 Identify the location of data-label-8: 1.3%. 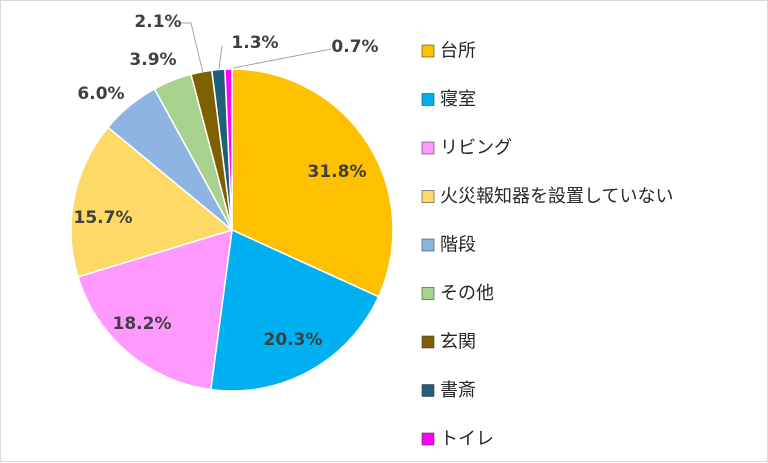
(254, 43).